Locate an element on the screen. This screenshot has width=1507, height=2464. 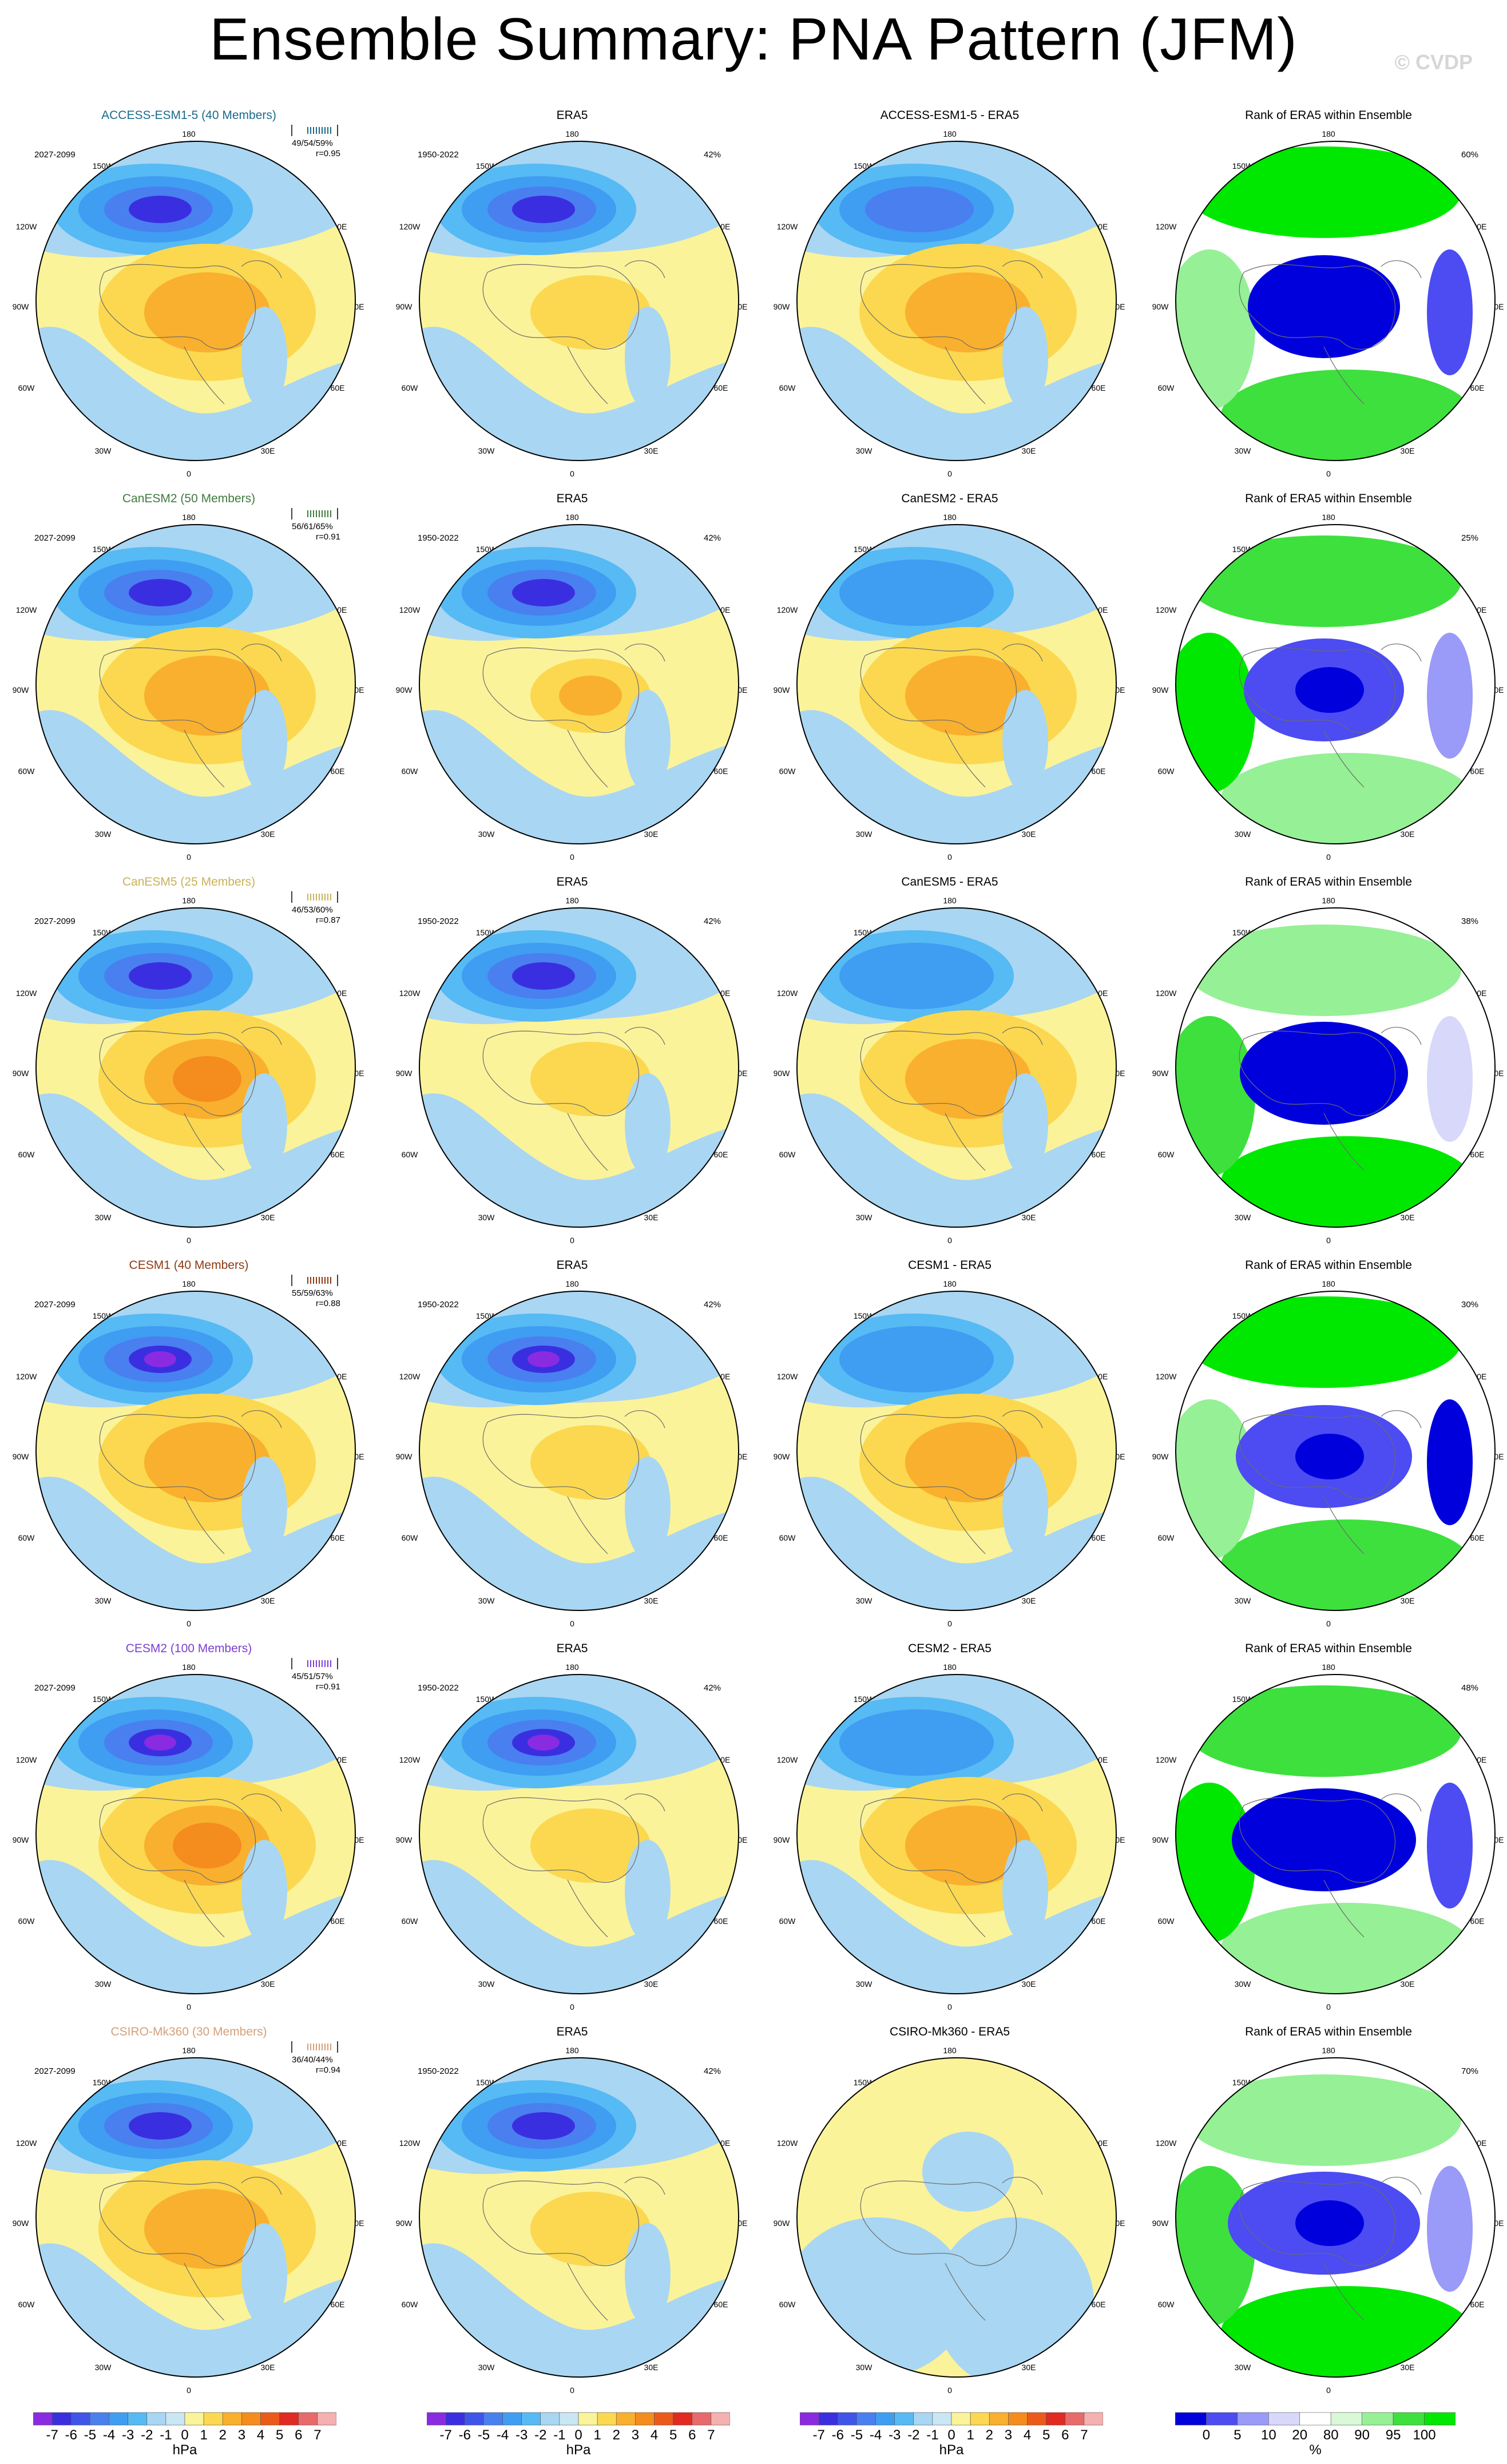
panel-title: CESM2 (100 Members) is located at coordinates (188, 1648).